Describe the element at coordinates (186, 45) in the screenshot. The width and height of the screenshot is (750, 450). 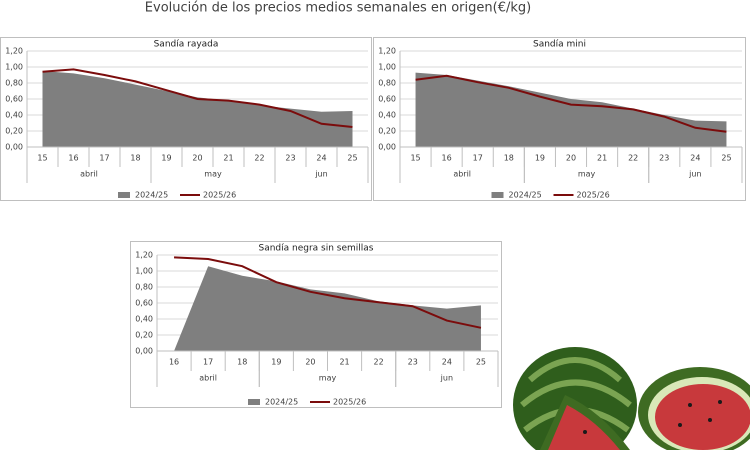
I see `chart-title: Sandía rayada` at that location.